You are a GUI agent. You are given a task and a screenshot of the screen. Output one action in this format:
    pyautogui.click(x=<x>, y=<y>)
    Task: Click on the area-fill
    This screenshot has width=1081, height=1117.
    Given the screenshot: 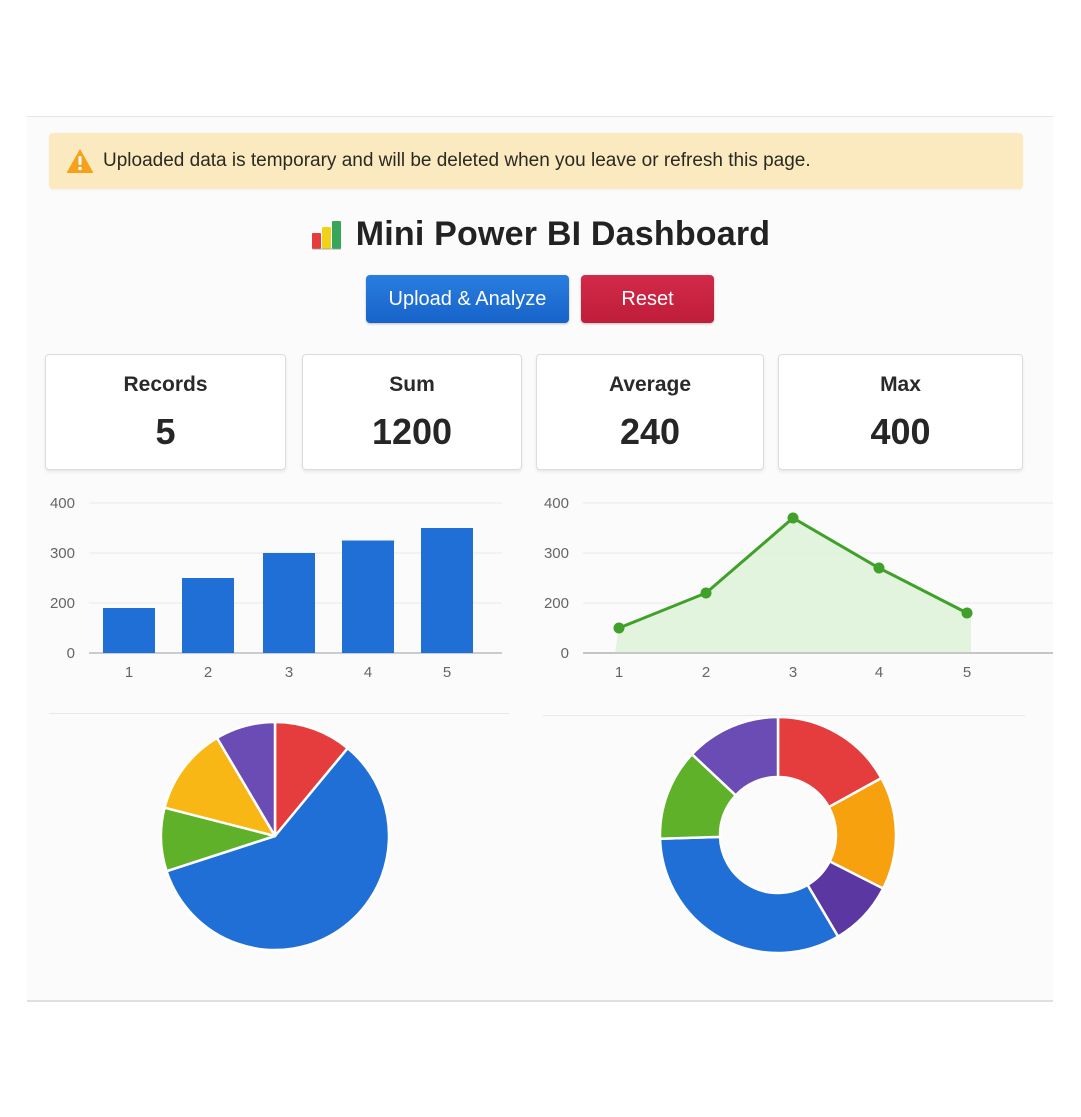 What is the action you would take?
    pyautogui.click(x=793, y=585)
    